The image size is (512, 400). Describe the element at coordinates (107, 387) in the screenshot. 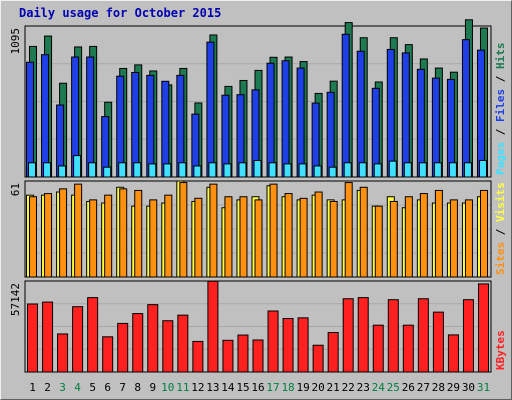

I see `x-tick-label: 6` at that location.